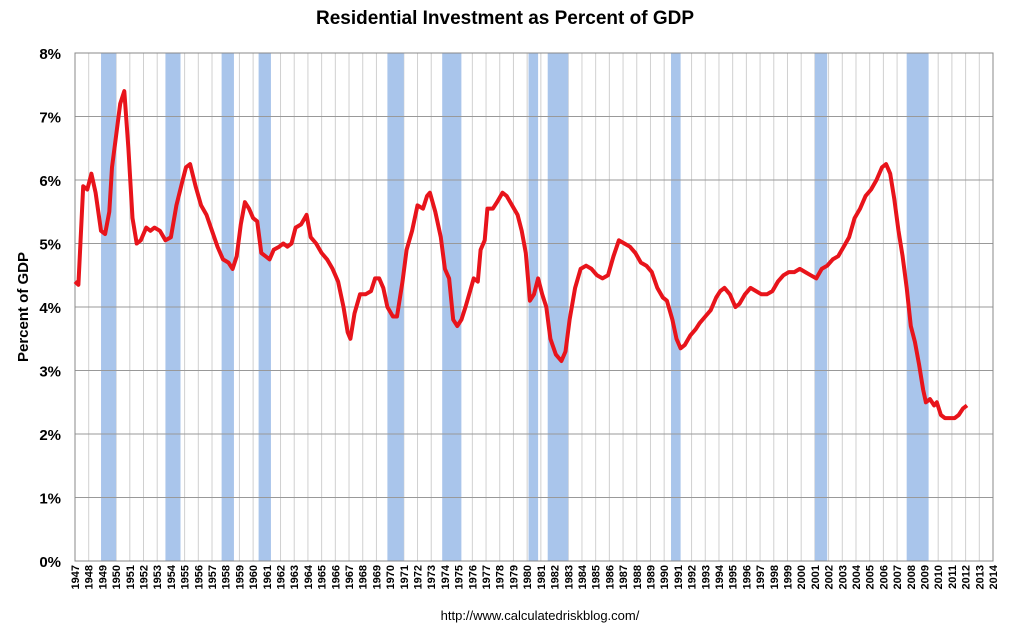 The height and width of the screenshot is (639, 1010). I want to click on x-tick-label: 1988, so click(638, 577).